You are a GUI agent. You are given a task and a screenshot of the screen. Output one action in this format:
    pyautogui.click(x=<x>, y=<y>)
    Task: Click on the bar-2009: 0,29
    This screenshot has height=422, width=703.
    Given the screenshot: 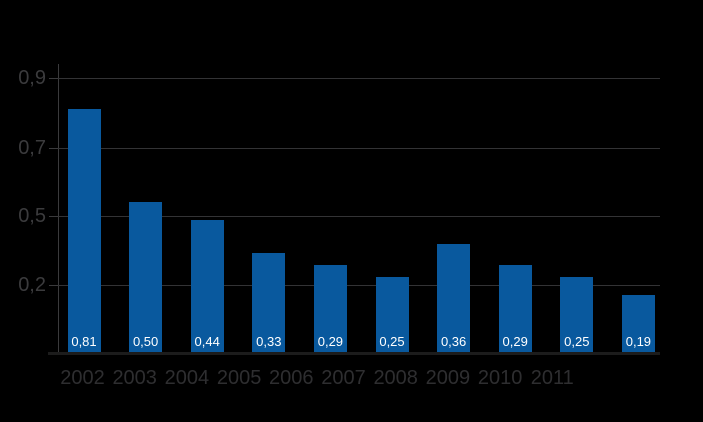 What is the action you would take?
    pyautogui.click(x=515, y=308)
    